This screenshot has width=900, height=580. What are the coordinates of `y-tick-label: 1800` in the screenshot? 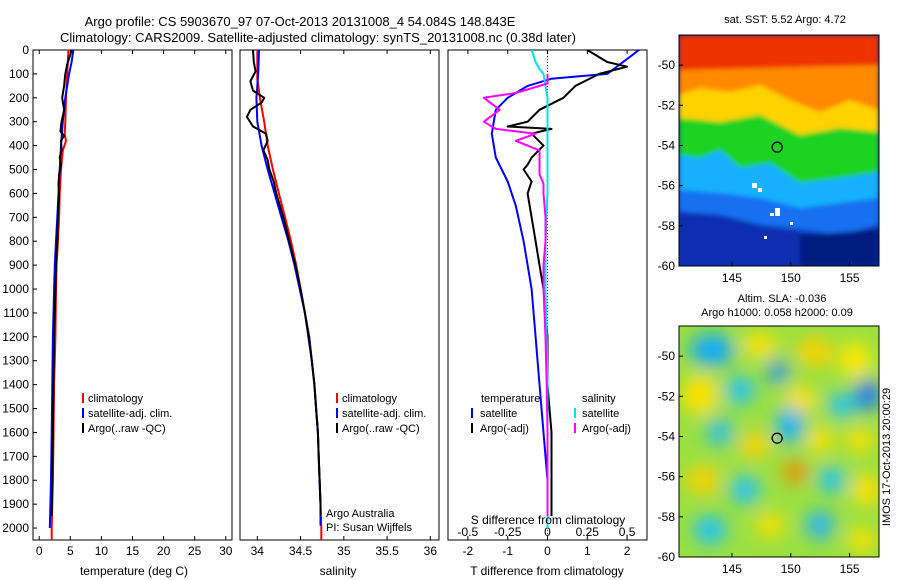 It's located at (15, 480).